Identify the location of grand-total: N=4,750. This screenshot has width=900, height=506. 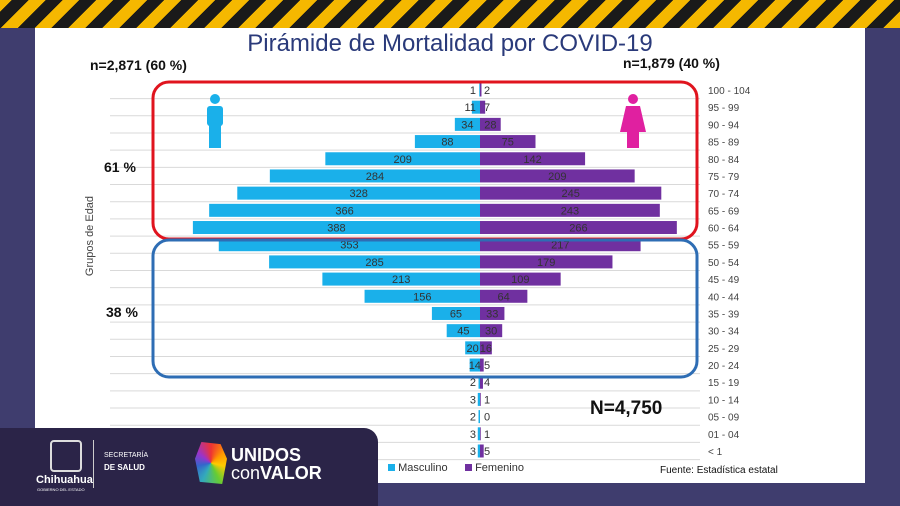
(626, 408).